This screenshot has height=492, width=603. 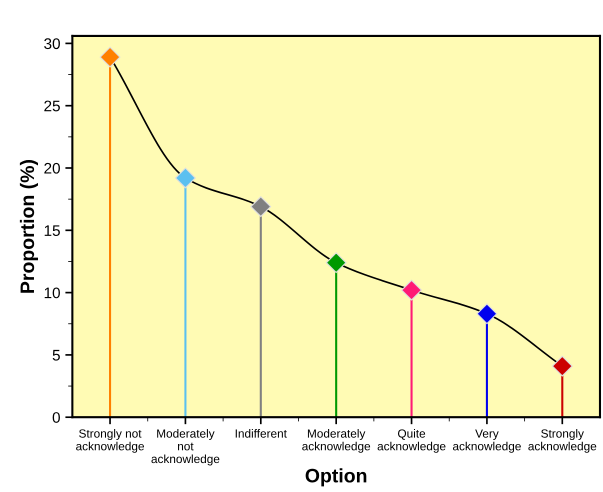 What do you see at coordinates (56, 417) in the screenshot?
I see `y-tick-label: 0` at bounding box center [56, 417].